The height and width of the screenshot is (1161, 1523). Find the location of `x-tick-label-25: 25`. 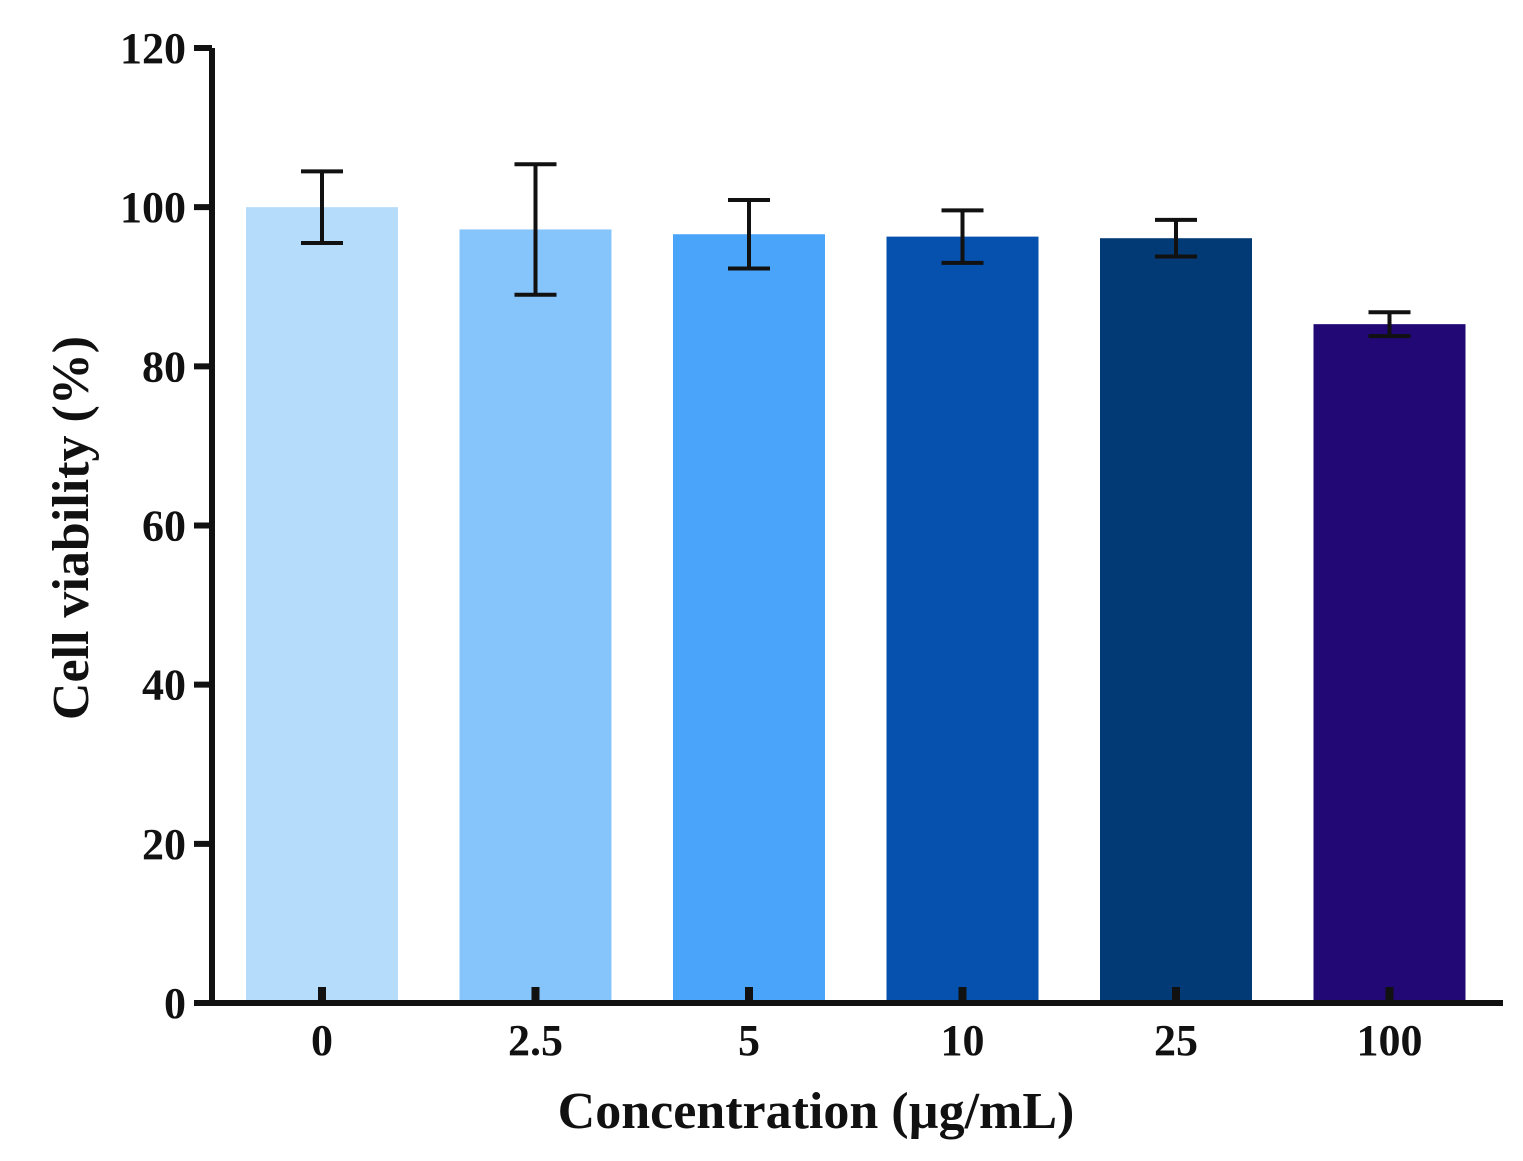

x-tick-label-25: 25 is located at coordinates (1176, 1040).